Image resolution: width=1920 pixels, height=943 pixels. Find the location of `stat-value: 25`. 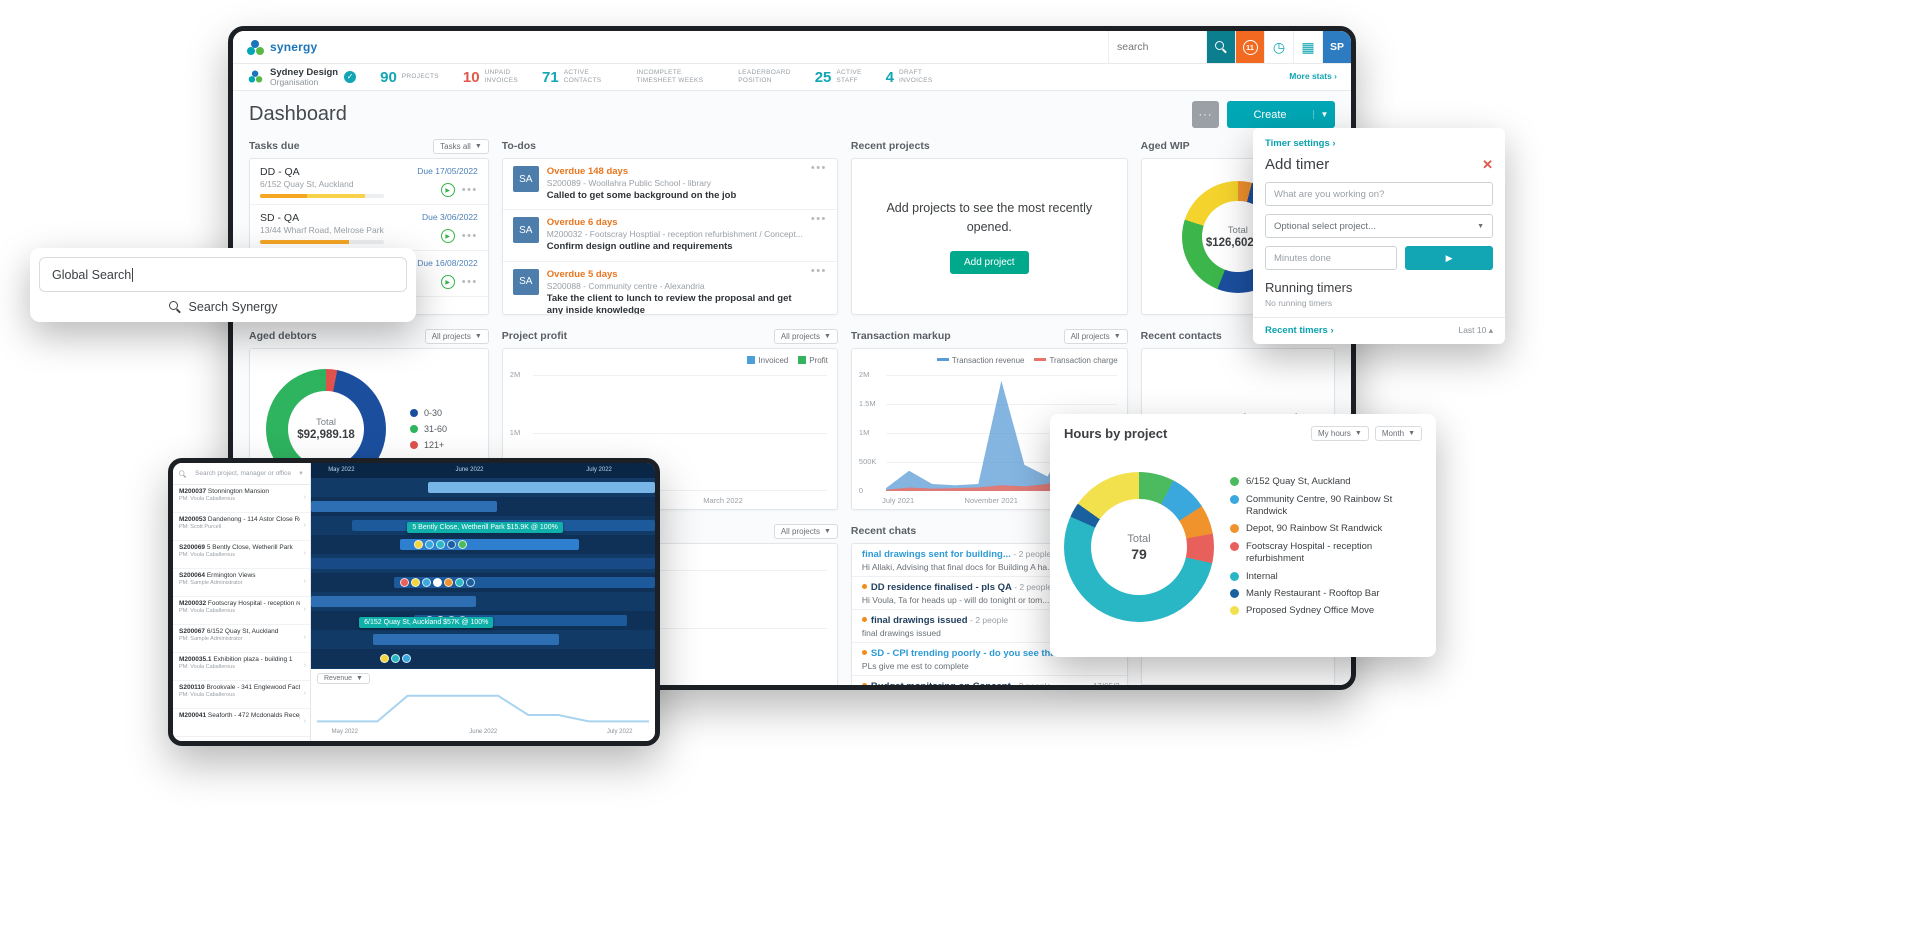

stat-value: 25 is located at coordinates (823, 77).